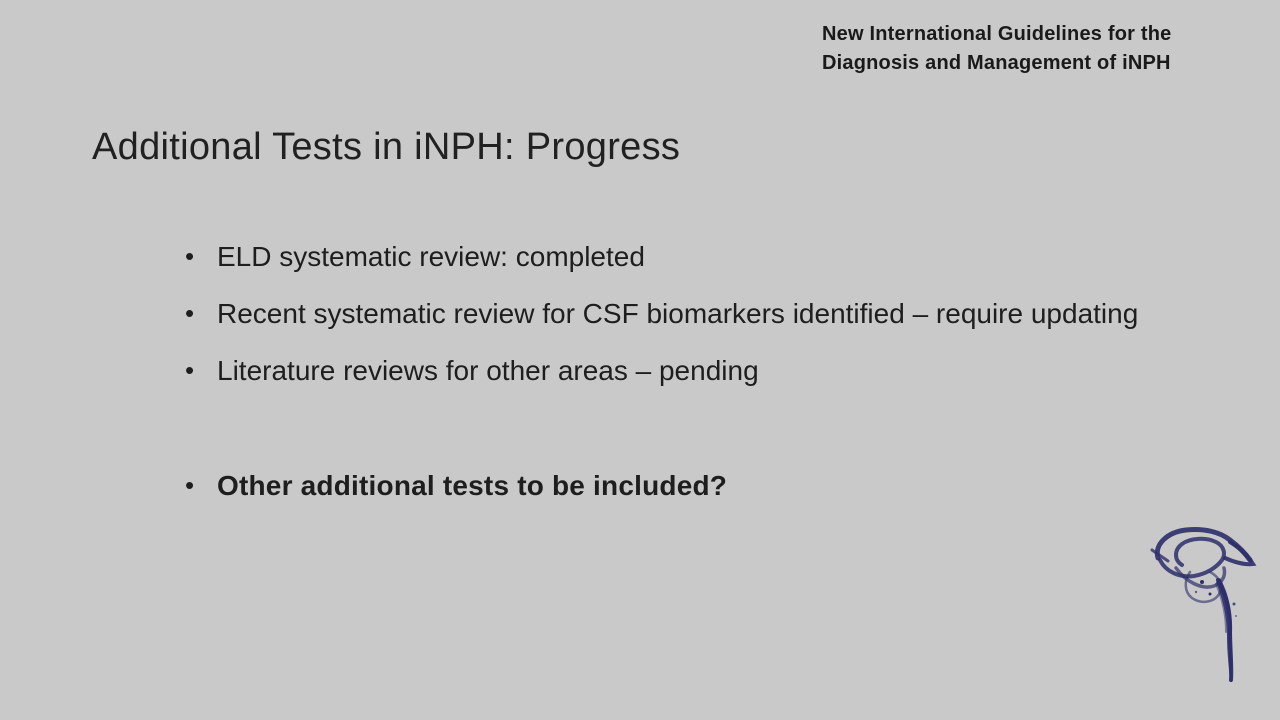 This screenshot has height=720, width=1280. What do you see at coordinates (386, 147) in the screenshot?
I see `page-title: Additional Tests in iNPH: Progress` at bounding box center [386, 147].